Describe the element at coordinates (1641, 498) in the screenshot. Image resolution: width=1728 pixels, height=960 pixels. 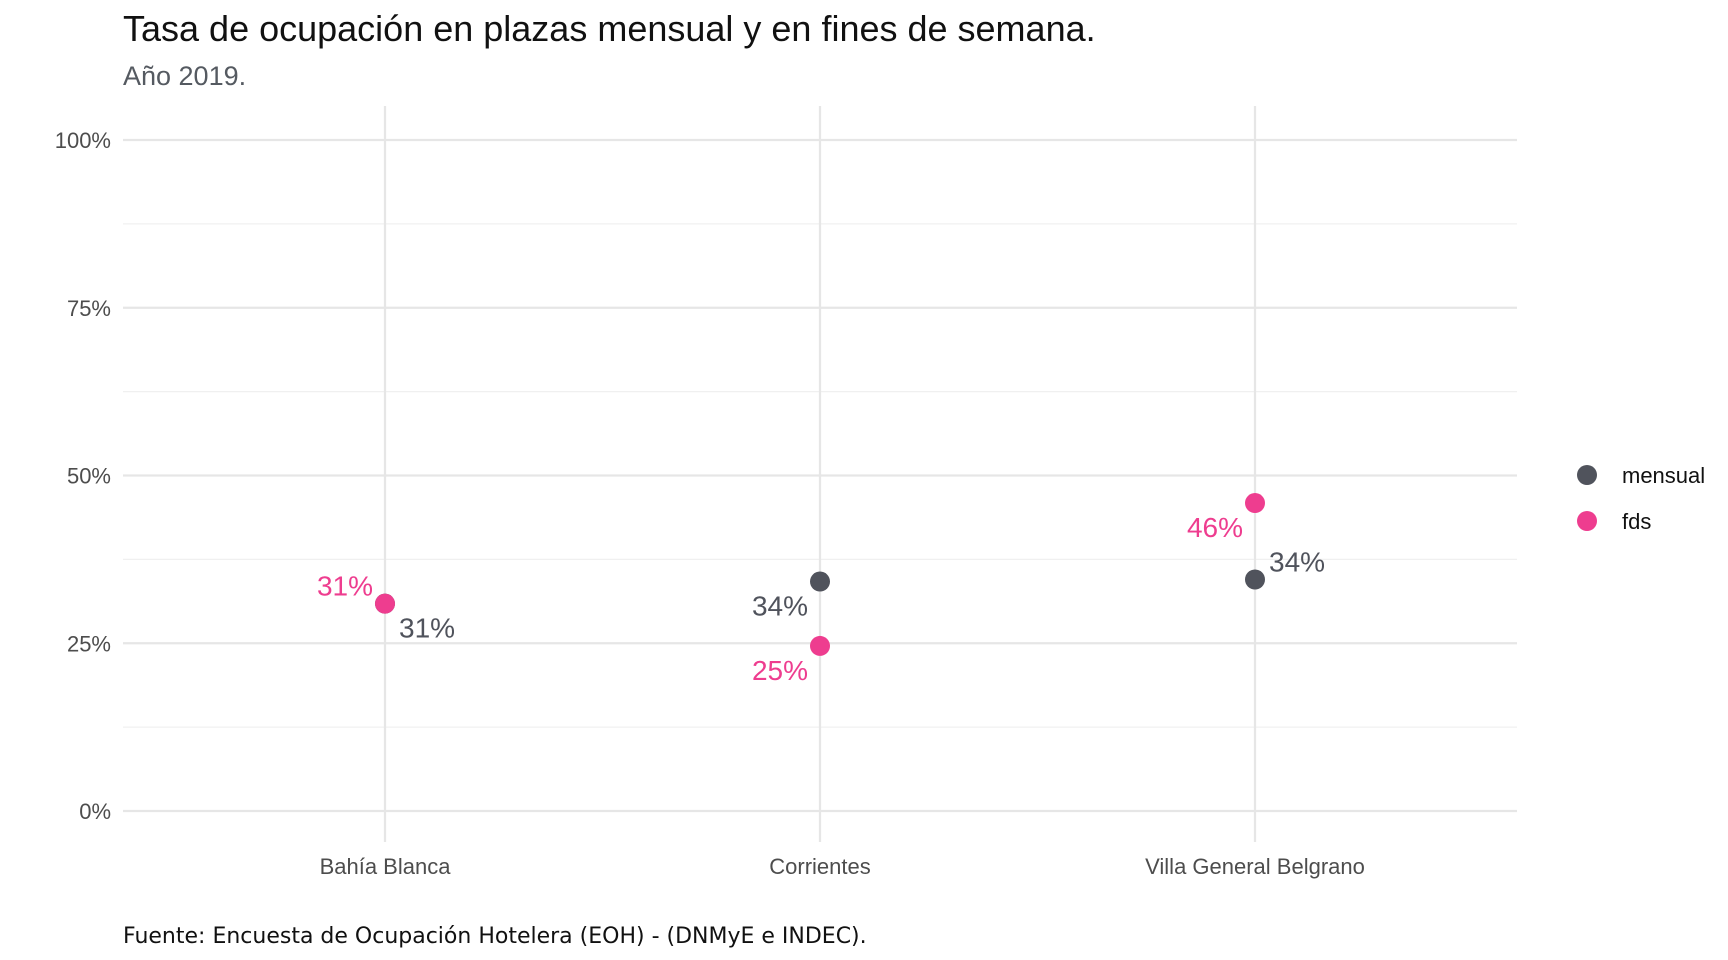
I see `legend: mensual fds` at that location.